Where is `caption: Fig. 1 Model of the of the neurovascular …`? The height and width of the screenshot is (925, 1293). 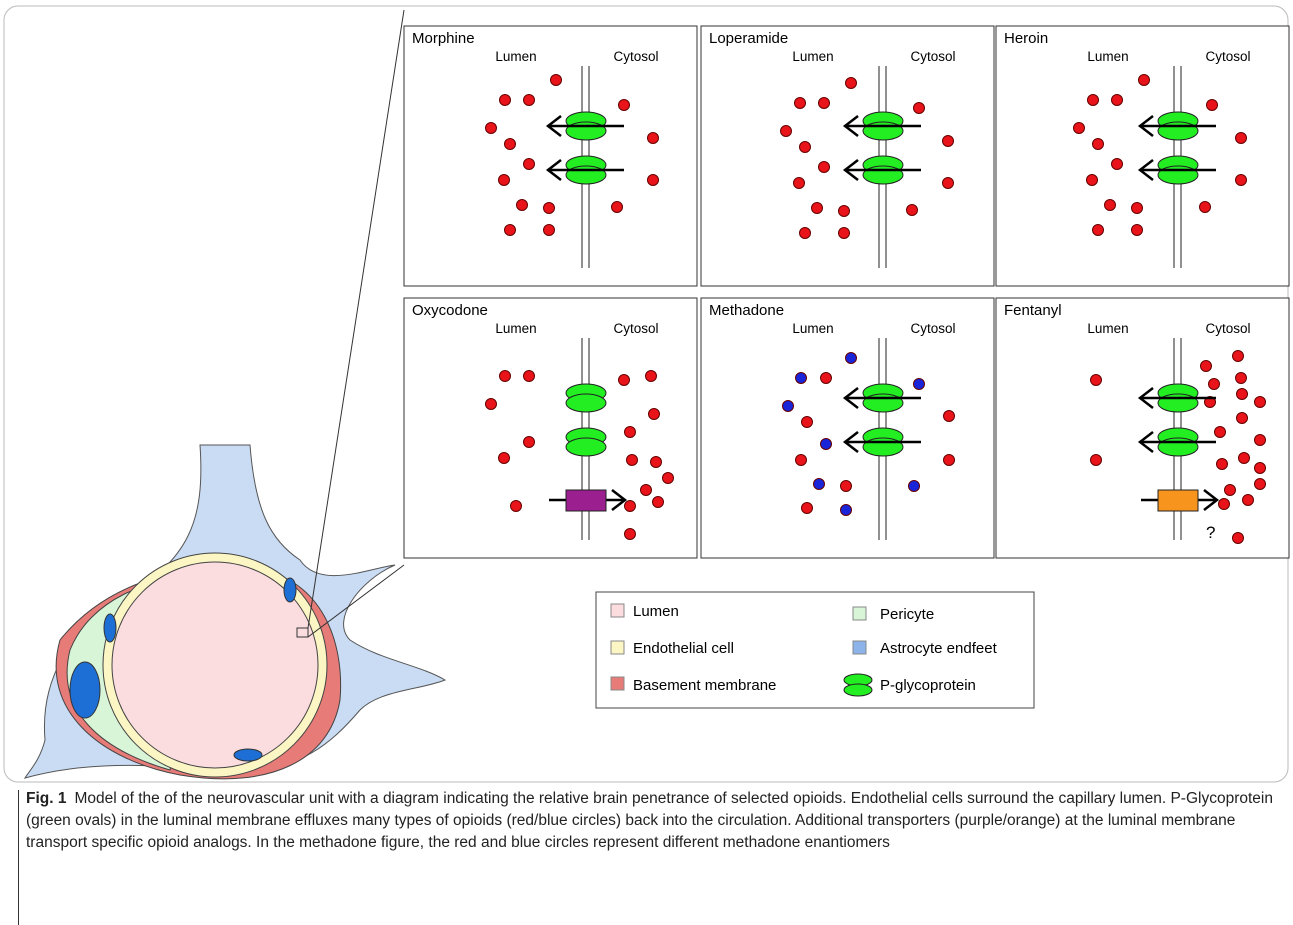 caption: Fig. 1 Model of the of the neurovascular … is located at coordinates (653, 821).